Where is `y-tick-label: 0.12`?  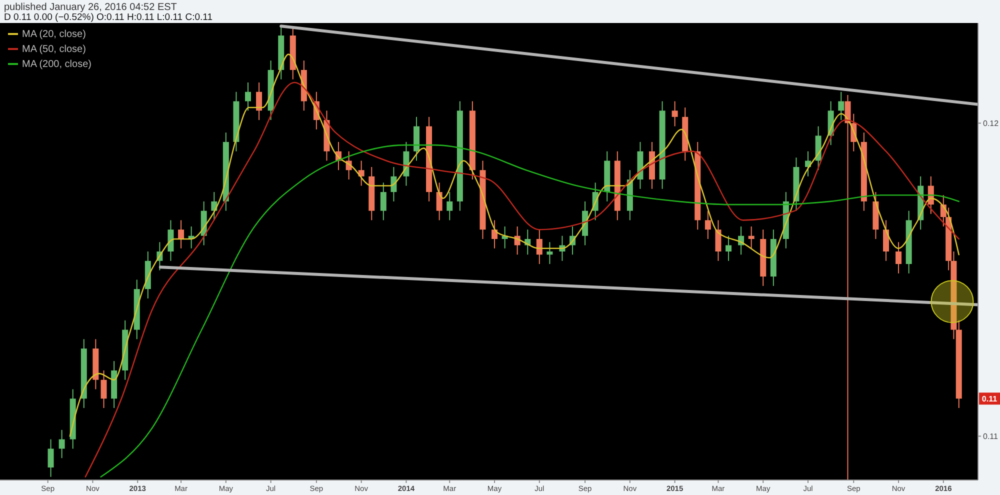
y-tick-label: 0.12 is located at coordinates (991, 123).